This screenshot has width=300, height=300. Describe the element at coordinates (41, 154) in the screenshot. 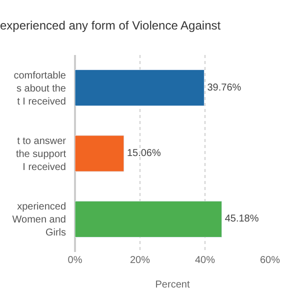

I see `y-tick-label: t to answer the support I received` at that location.